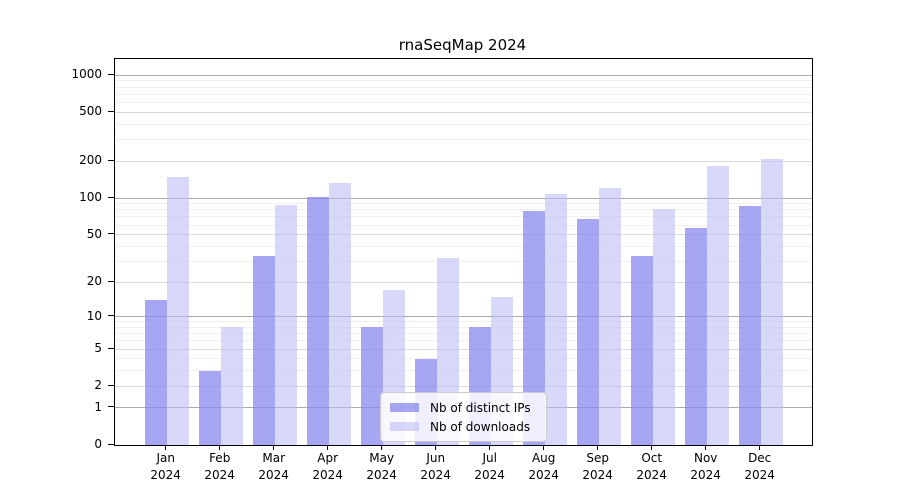 This screenshot has height=500, width=900. What do you see at coordinates (219, 466) in the screenshot?
I see `x-tick-label: Feb 2024` at bounding box center [219, 466].